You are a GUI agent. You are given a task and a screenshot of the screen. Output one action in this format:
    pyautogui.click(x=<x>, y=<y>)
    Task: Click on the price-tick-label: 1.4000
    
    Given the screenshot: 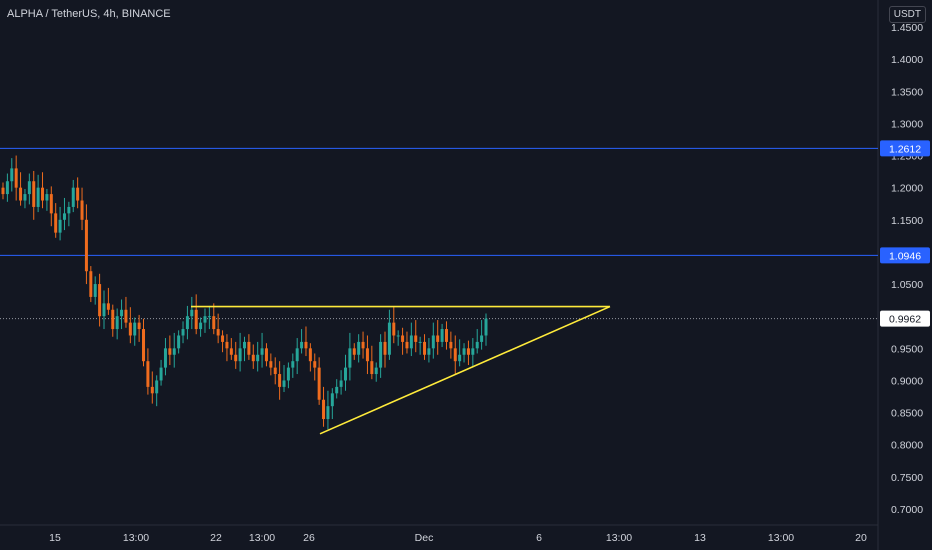 What is the action you would take?
    pyautogui.click(x=907, y=60)
    